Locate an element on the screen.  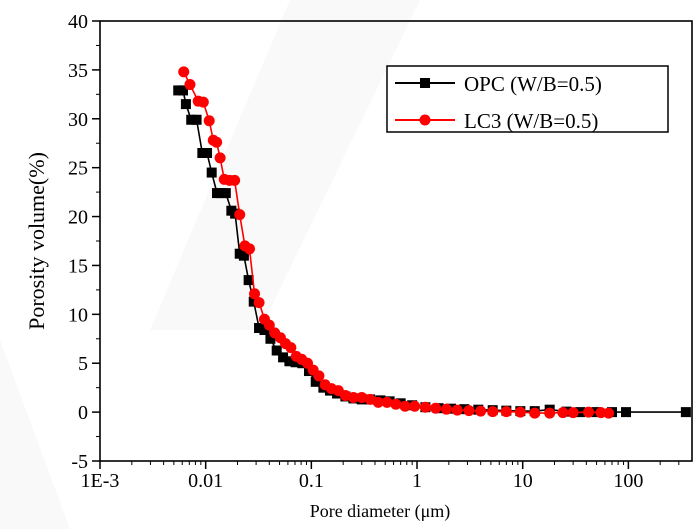
y-tick-label: 40 is located at coordinates (78, 22).